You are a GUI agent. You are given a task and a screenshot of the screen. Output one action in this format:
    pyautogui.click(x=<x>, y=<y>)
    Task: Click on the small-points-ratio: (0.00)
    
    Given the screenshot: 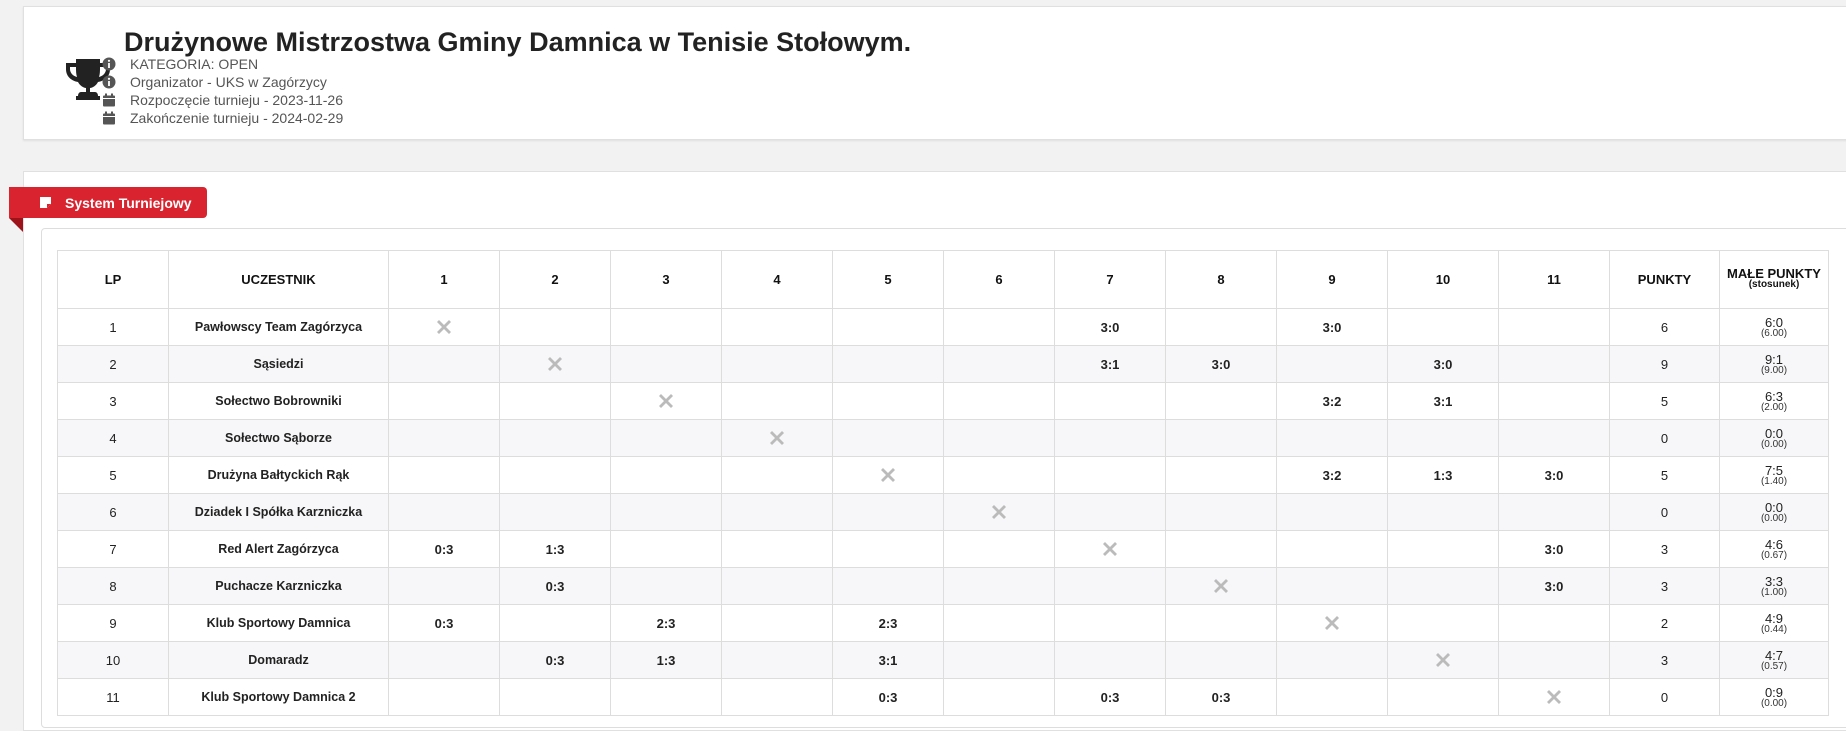 What is the action you would take?
    pyautogui.click(x=1774, y=703)
    